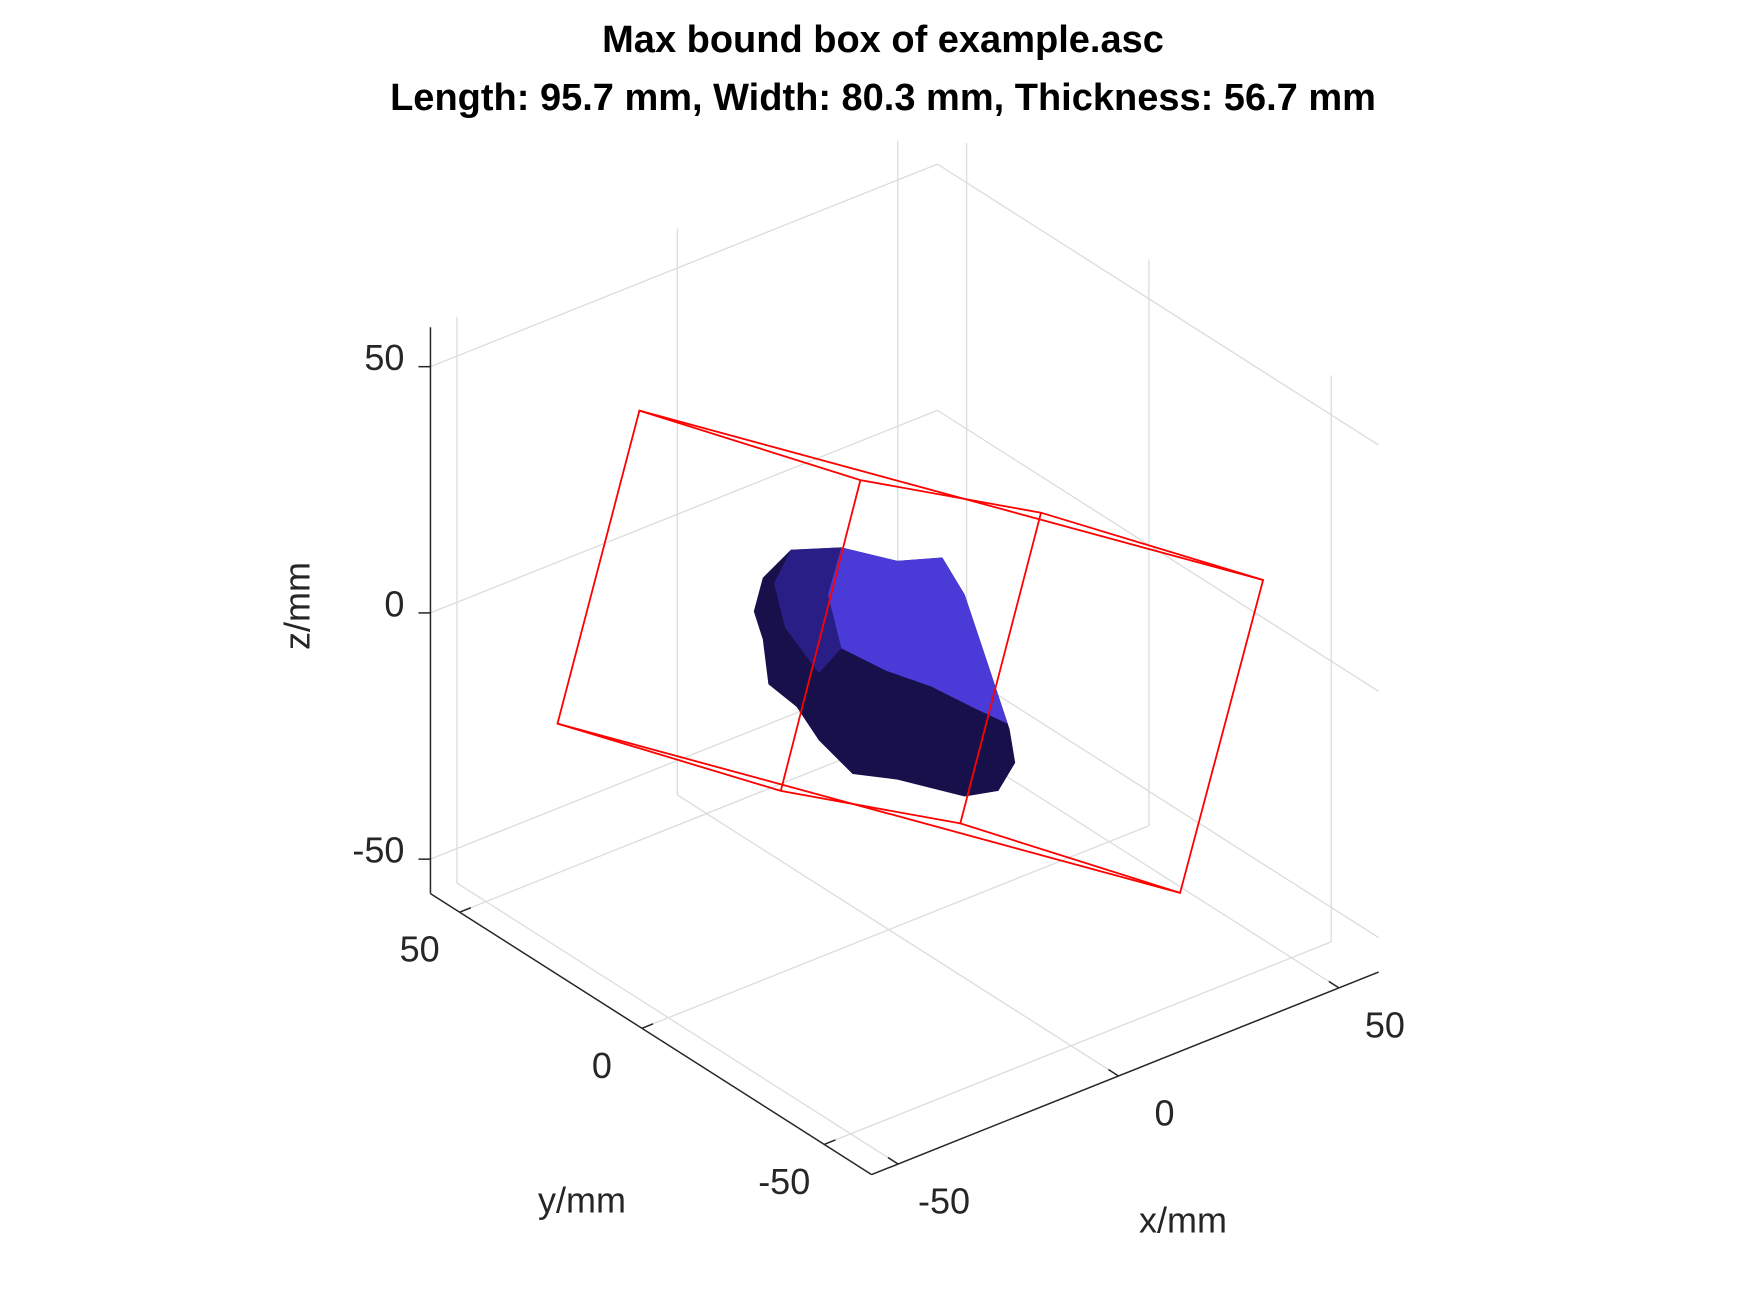  Describe the element at coordinates (420, 949) in the screenshot. I see `y-tick-label: 50` at that location.